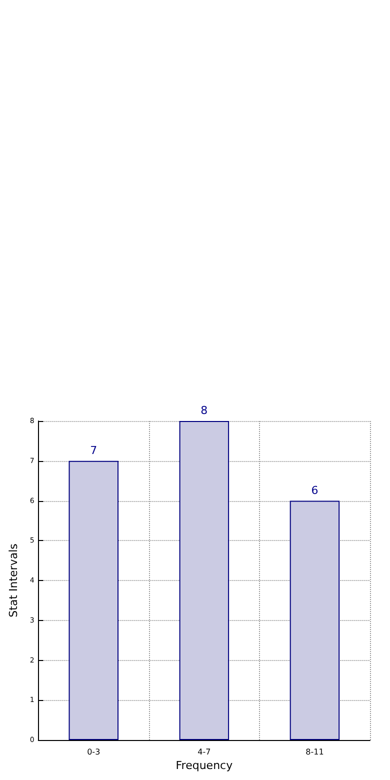 The height and width of the screenshot is (780, 390). What do you see at coordinates (205, 765) in the screenshot?
I see `x-axis-title: Frequency` at bounding box center [205, 765].